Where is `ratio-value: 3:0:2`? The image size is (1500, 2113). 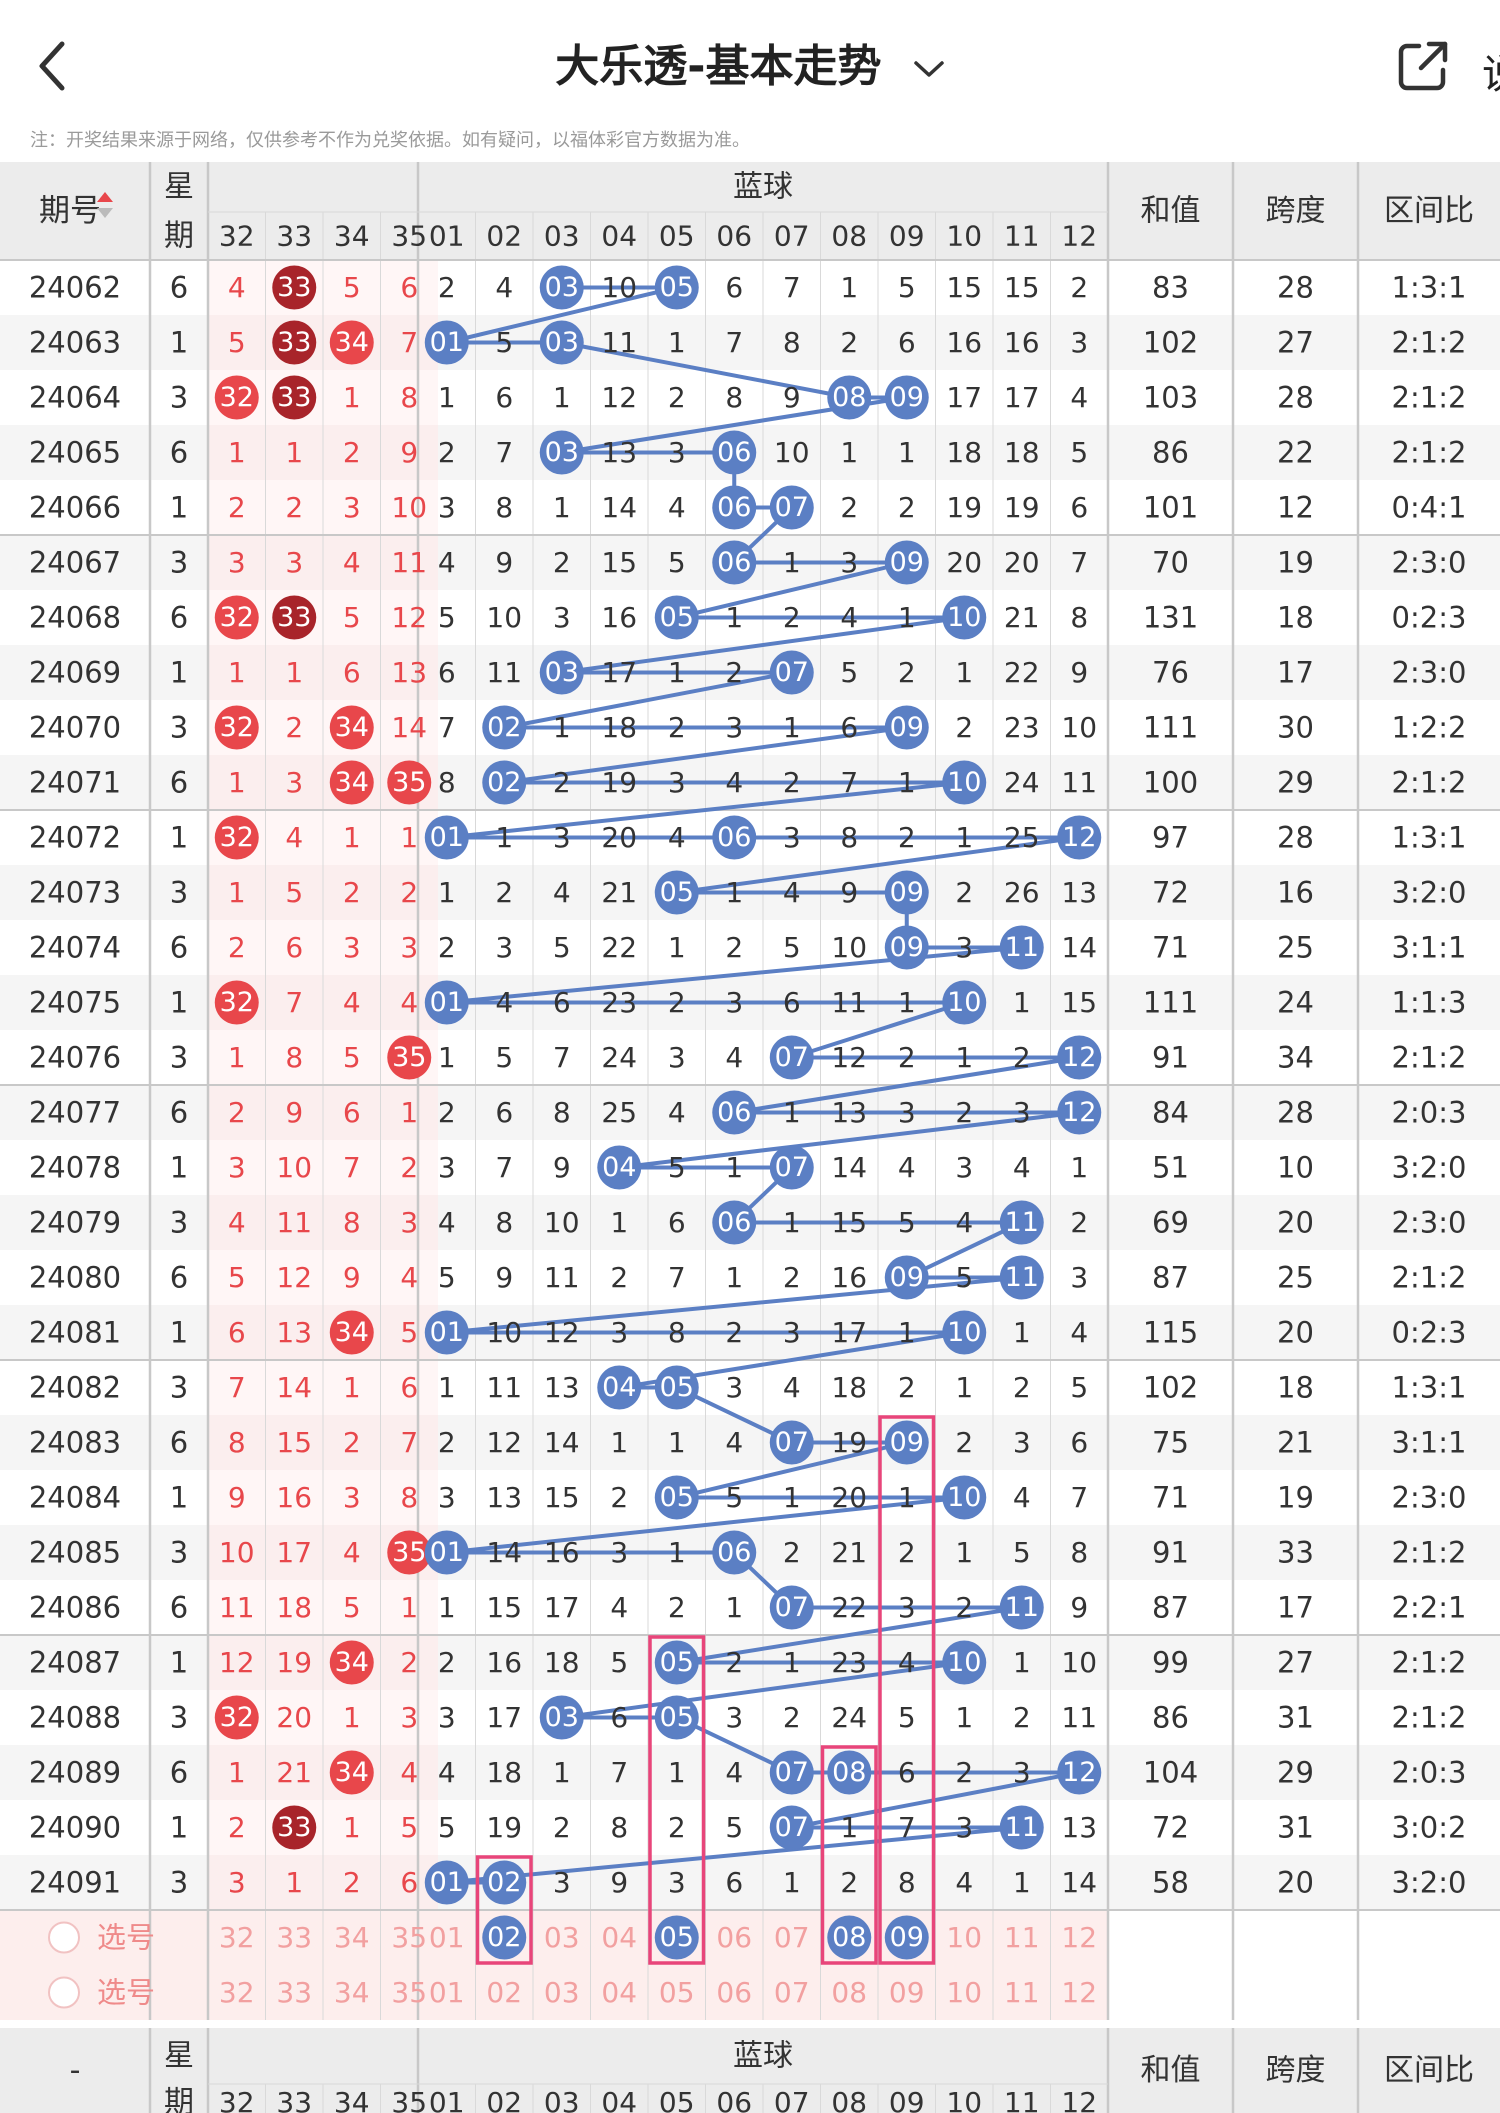 ratio-value: 3:0:2 is located at coordinates (1429, 1828).